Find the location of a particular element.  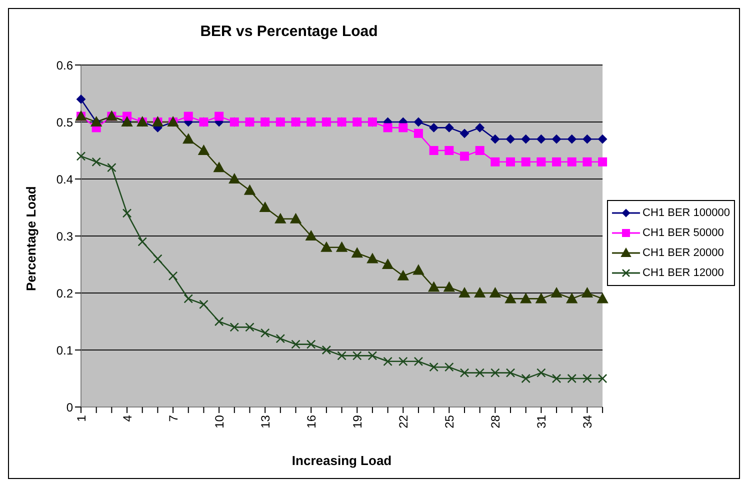

y-tick-label: 0.5 is located at coordinates (65, 122).